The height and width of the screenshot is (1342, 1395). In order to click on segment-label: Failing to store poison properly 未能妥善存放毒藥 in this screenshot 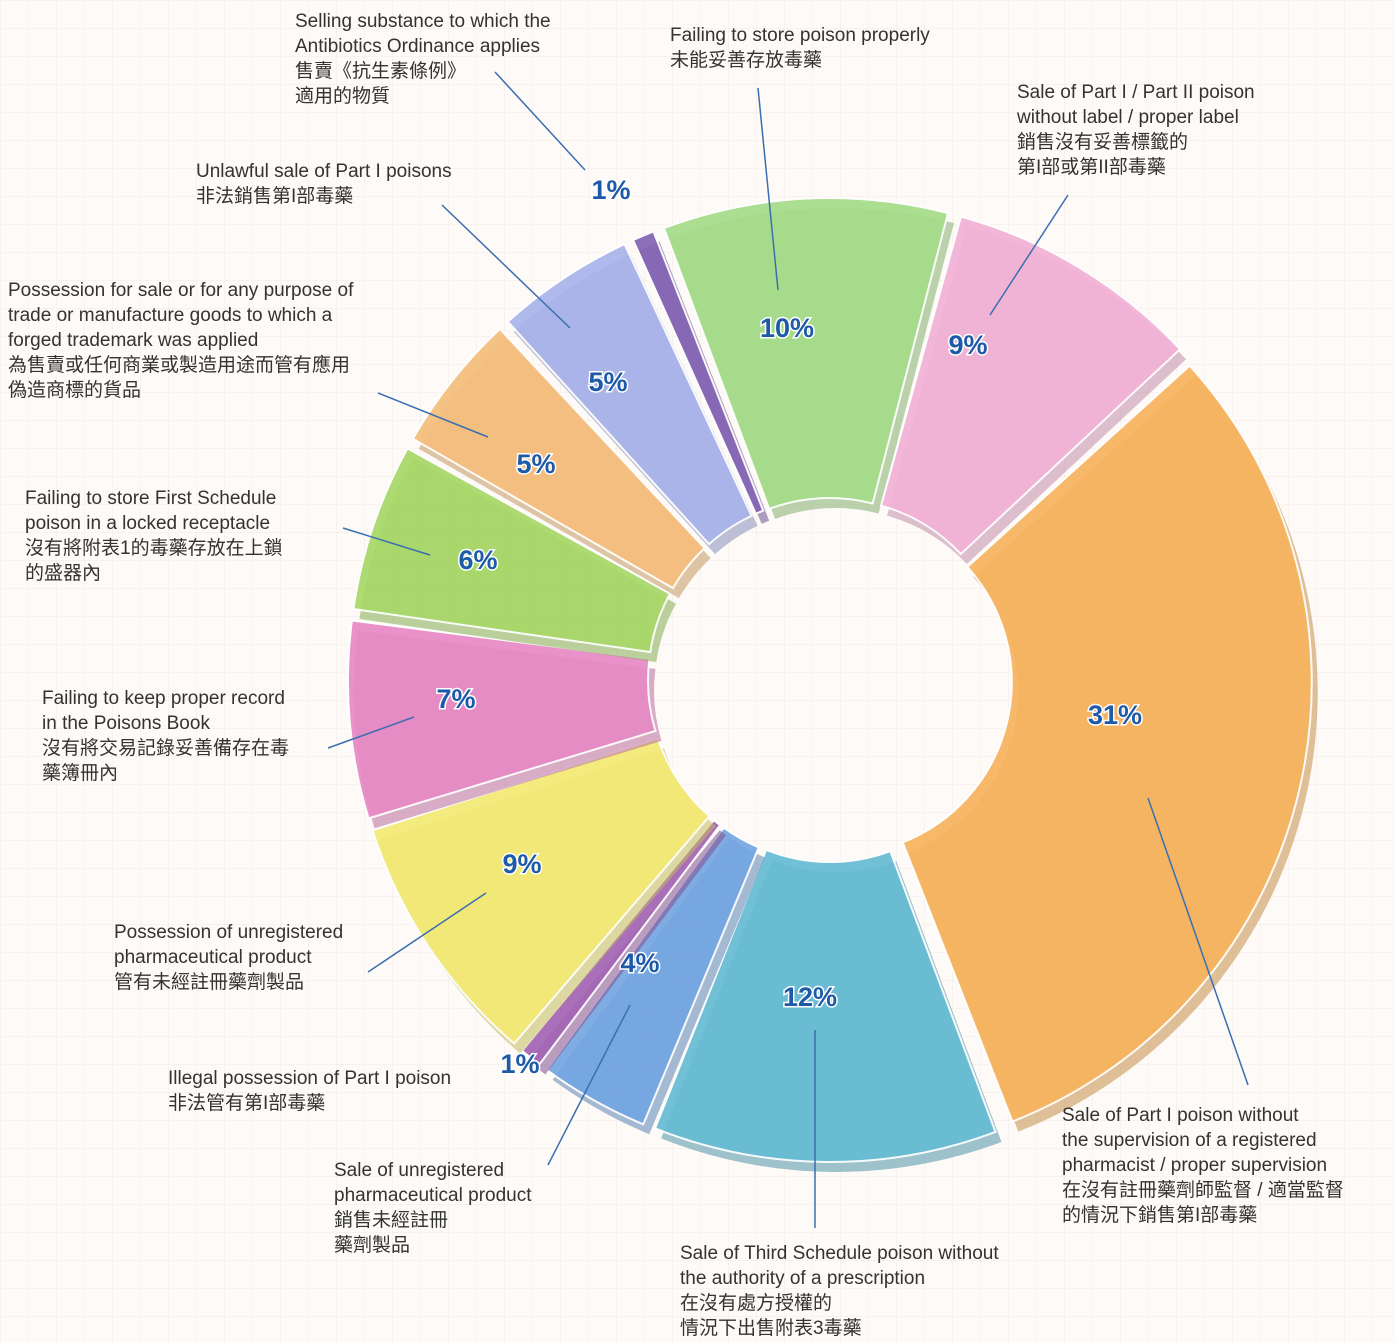, I will do `click(800, 48)`.